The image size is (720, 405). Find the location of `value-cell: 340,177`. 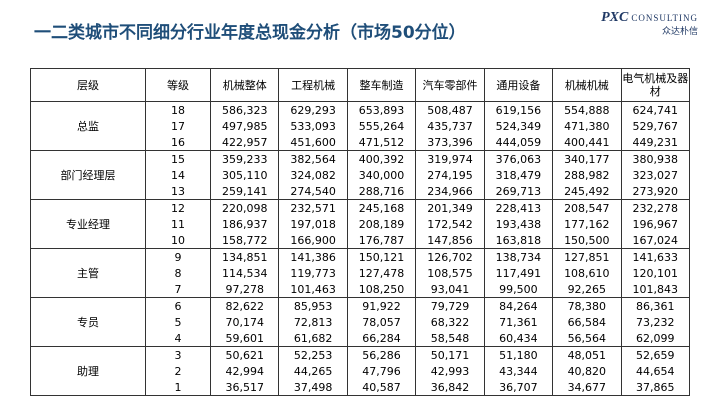

value-cell: 340,177 is located at coordinates (587, 158).